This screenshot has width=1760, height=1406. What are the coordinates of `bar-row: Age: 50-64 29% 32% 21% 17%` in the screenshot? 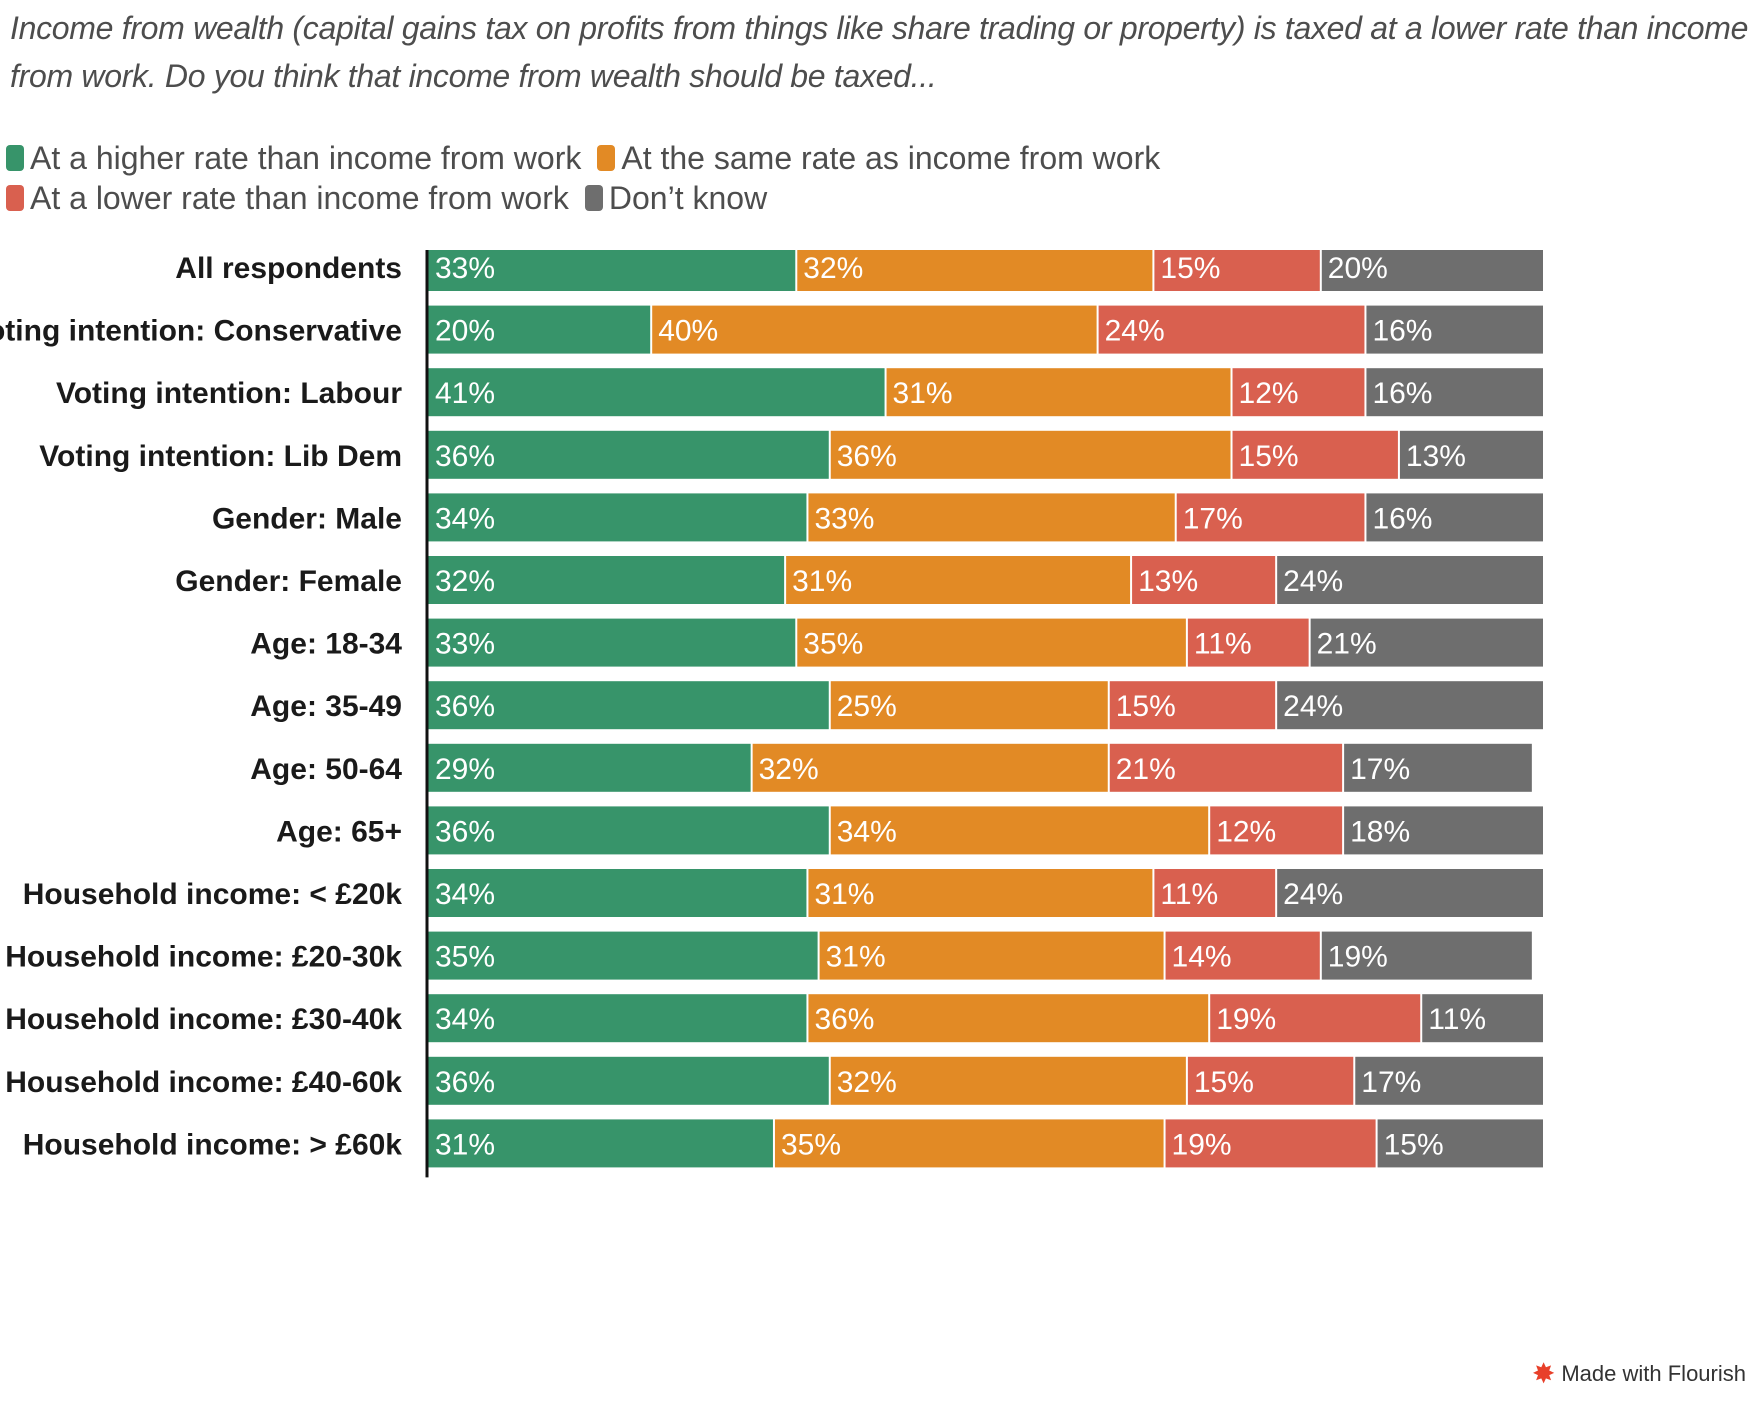 It's located at (891, 767).